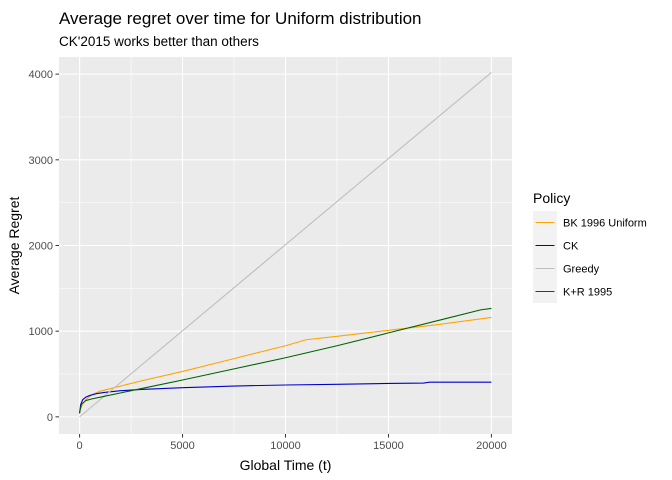  I want to click on legend-label: K+R 1995, so click(587, 293).